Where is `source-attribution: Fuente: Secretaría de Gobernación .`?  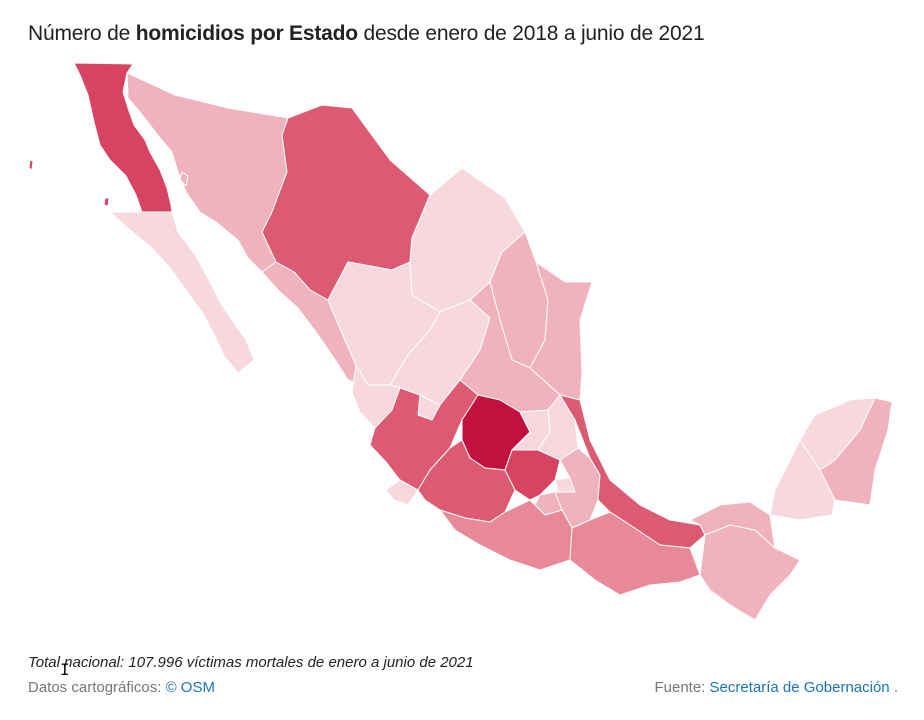 source-attribution: Fuente: Secretaría de Gobernación . is located at coordinates (776, 687).